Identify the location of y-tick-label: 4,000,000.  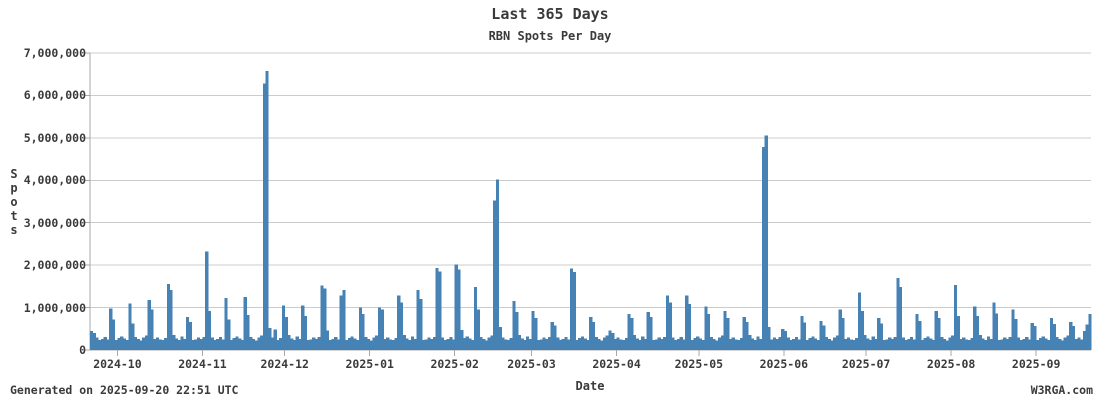
(54, 180).